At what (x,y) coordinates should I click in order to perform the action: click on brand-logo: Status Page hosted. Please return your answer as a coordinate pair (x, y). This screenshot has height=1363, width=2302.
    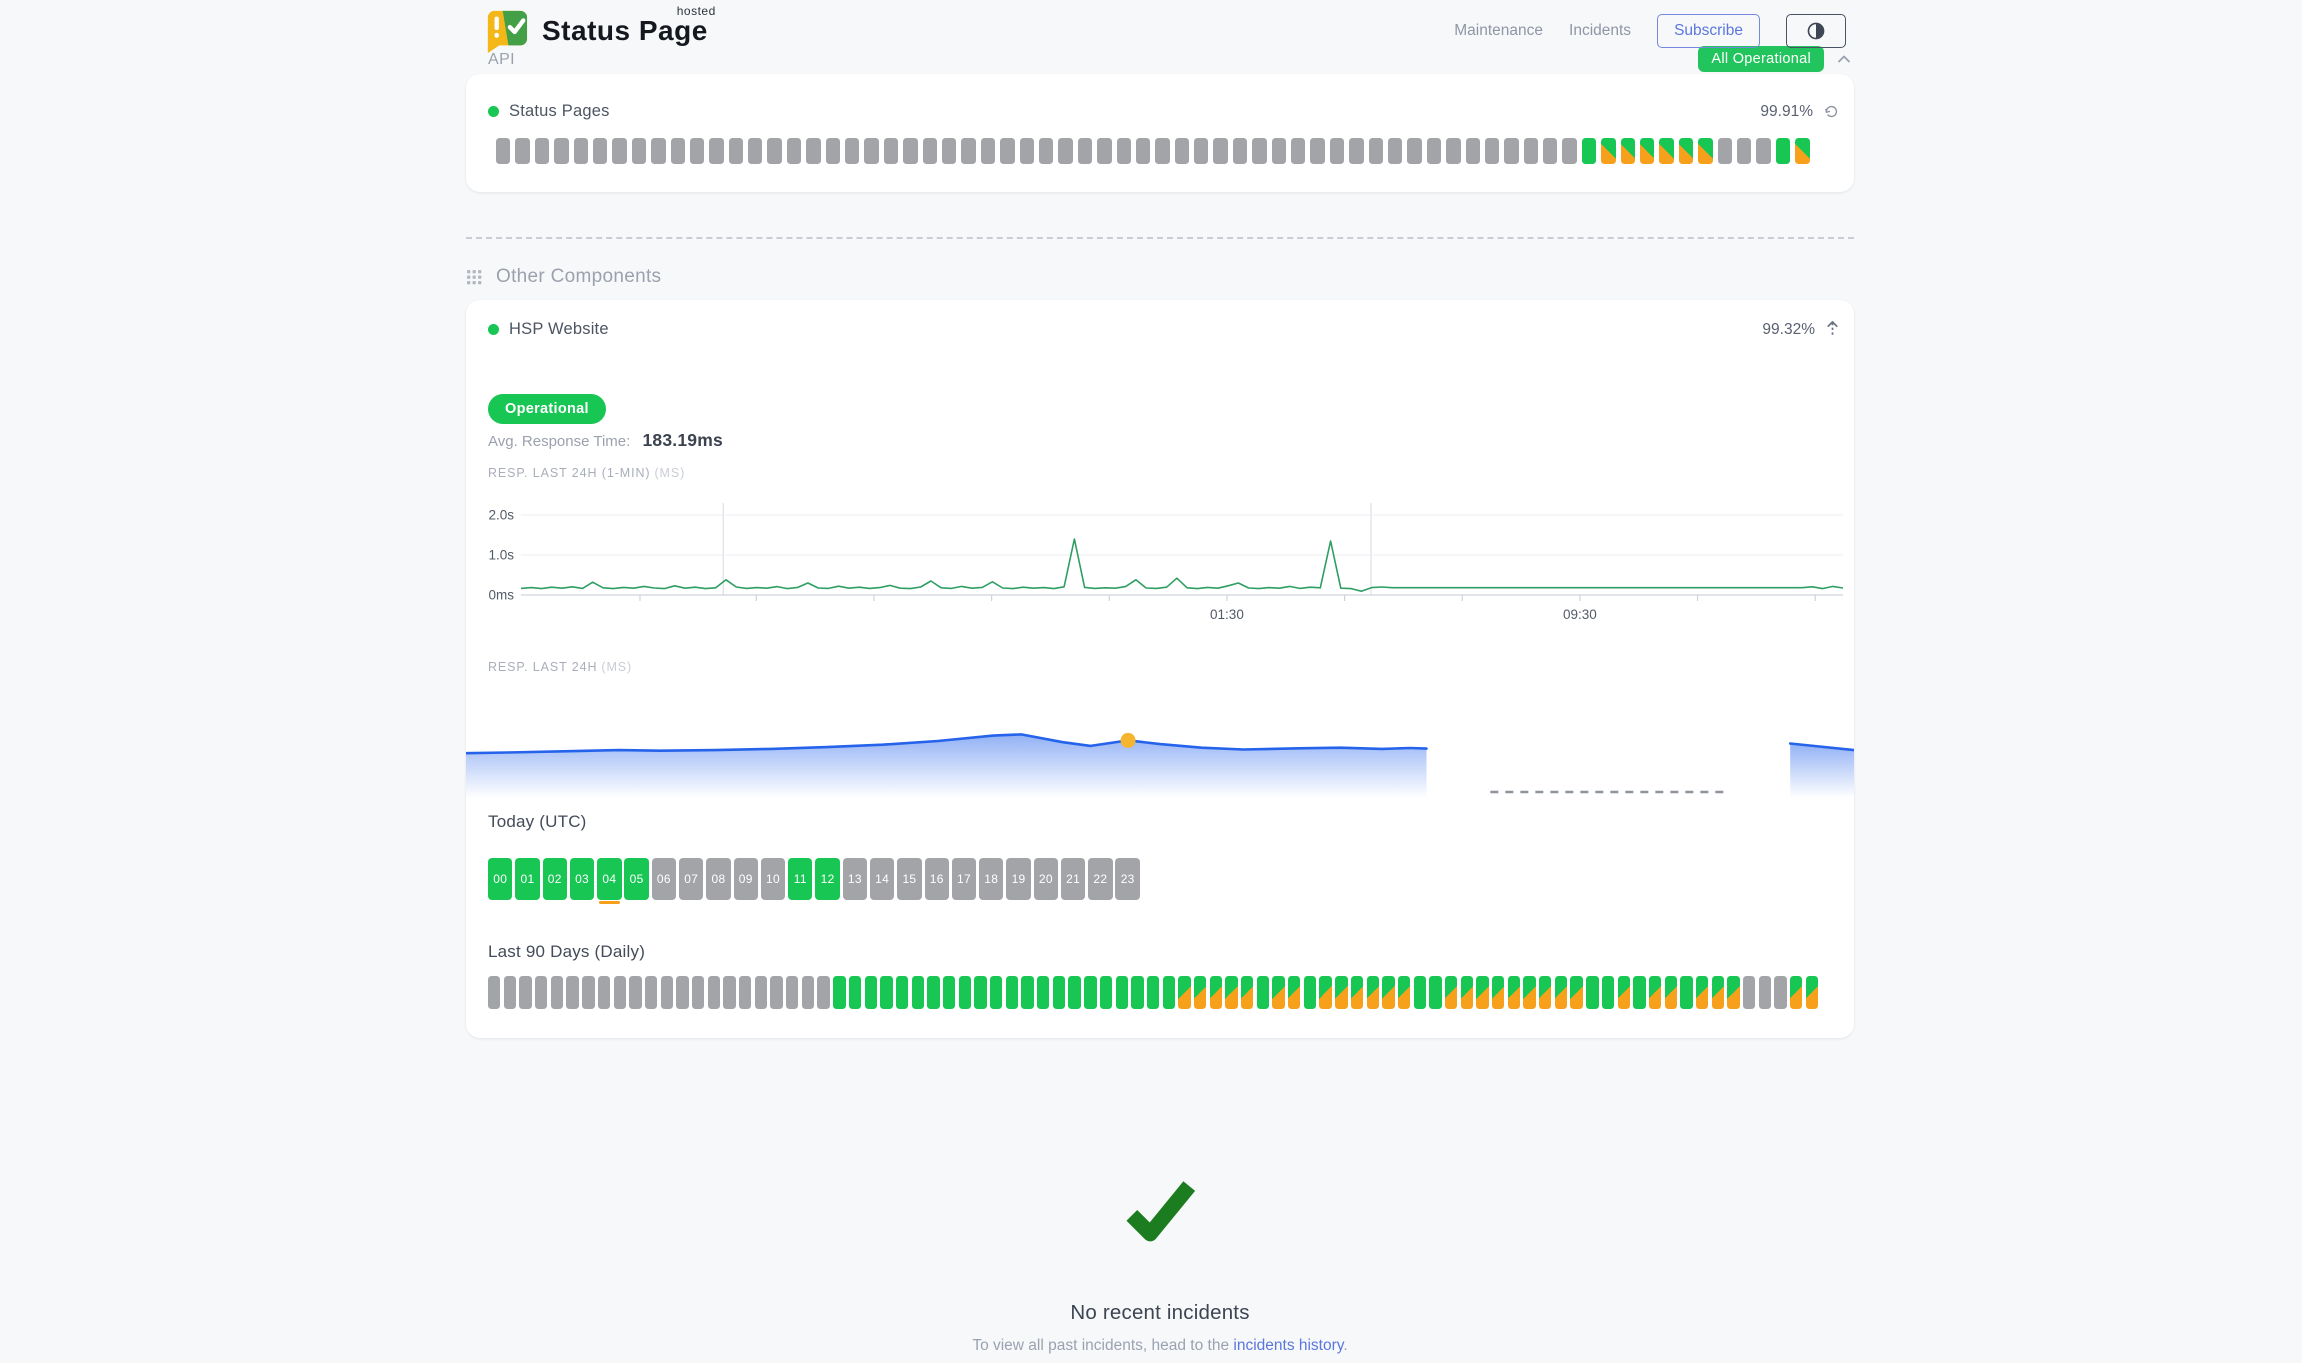
    Looking at the image, I should click on (599, 29).